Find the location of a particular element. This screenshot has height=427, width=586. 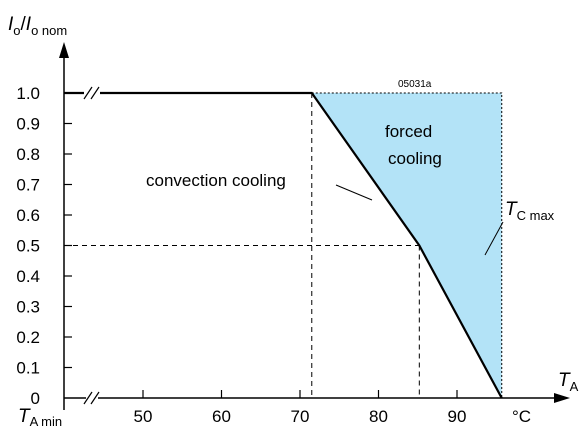

x-tick-label: 70 is located at coordinates (300, 416).